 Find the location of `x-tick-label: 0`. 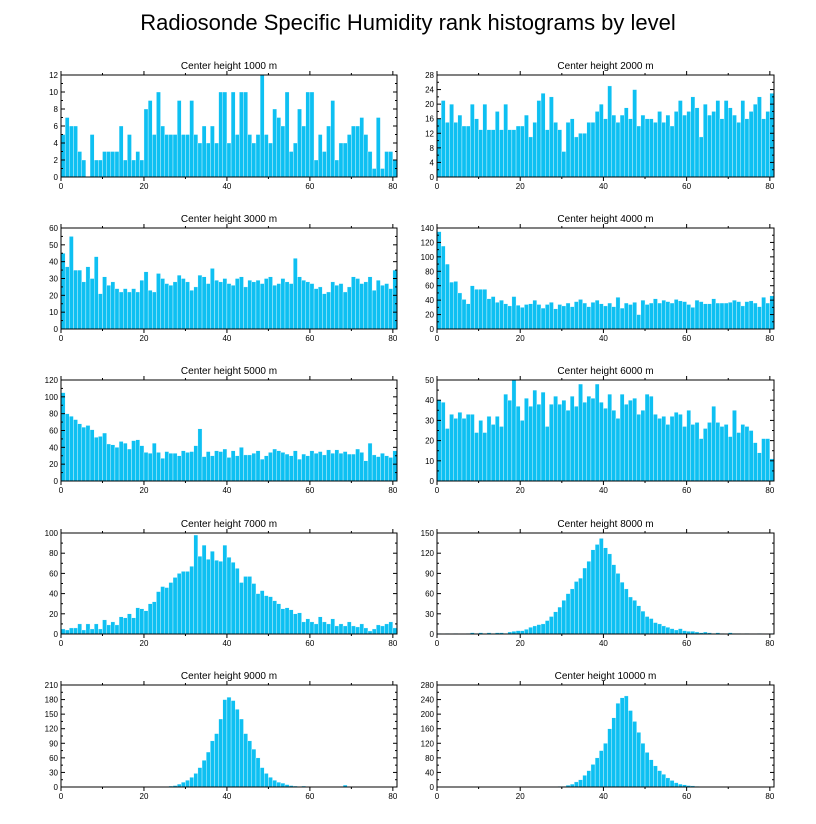

x-tick-label: 0 is located at coordinates (437, 338).